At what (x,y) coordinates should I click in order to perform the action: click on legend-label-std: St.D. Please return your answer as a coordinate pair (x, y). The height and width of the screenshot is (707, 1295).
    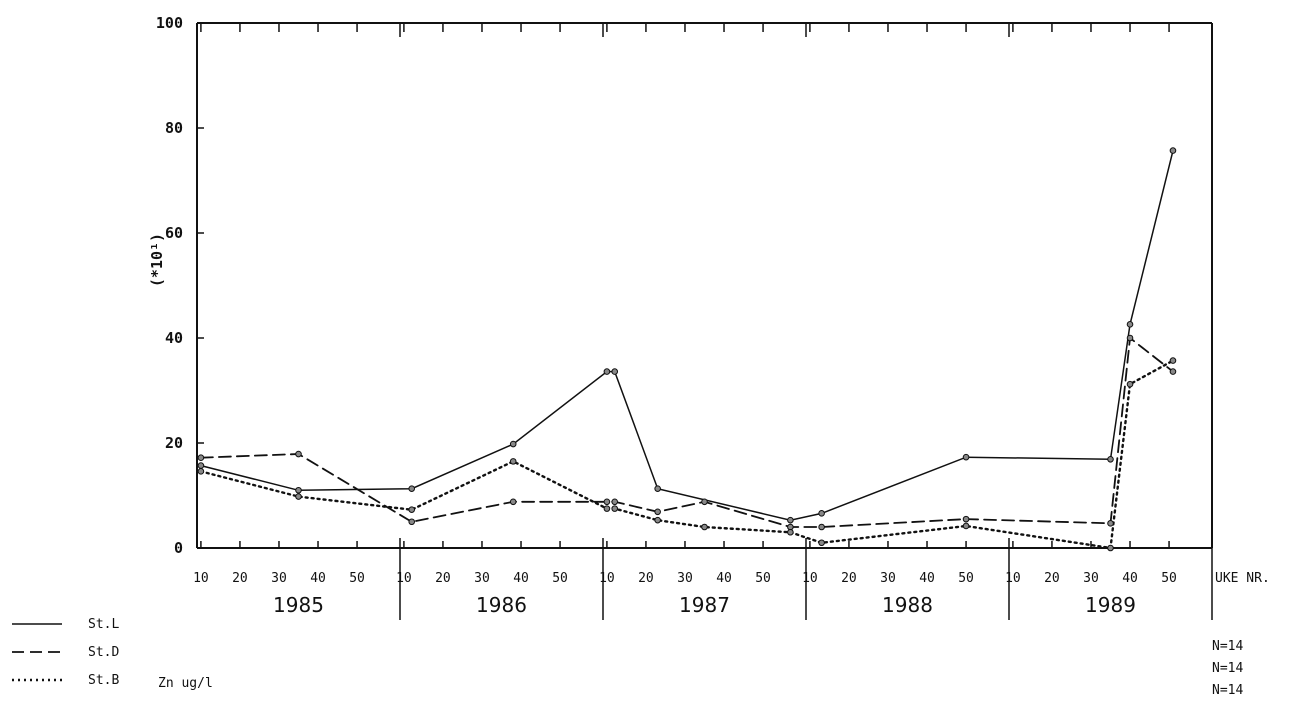
    Looking at the image, I should click on (103, 652).